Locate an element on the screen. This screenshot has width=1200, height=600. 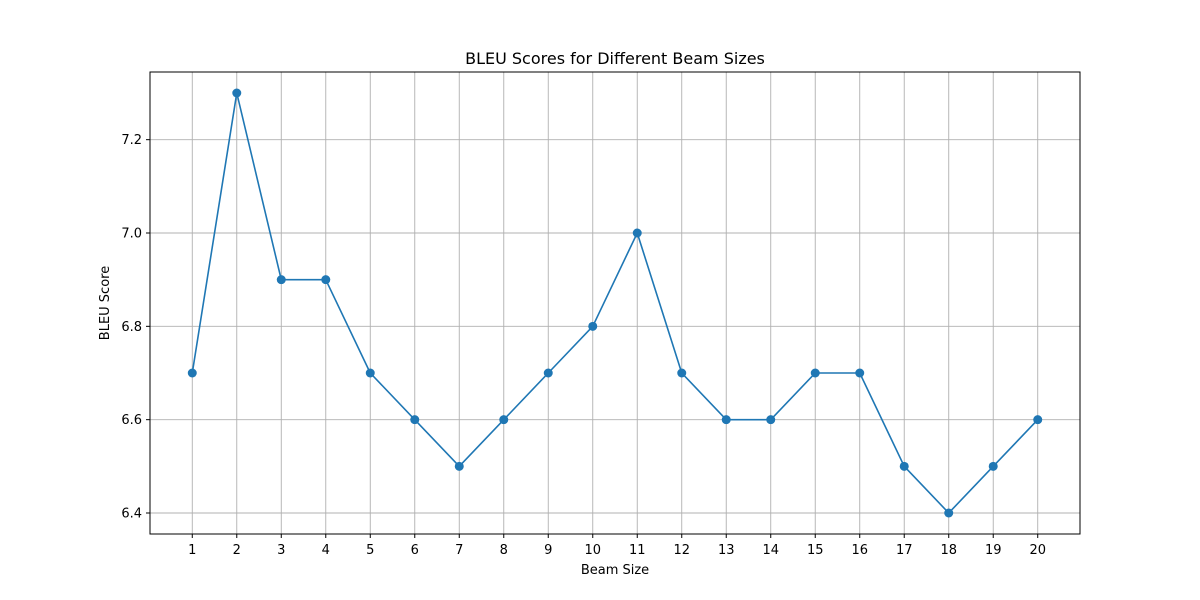
y-tick-label: 7.2 is located at coordinates (131, 140).